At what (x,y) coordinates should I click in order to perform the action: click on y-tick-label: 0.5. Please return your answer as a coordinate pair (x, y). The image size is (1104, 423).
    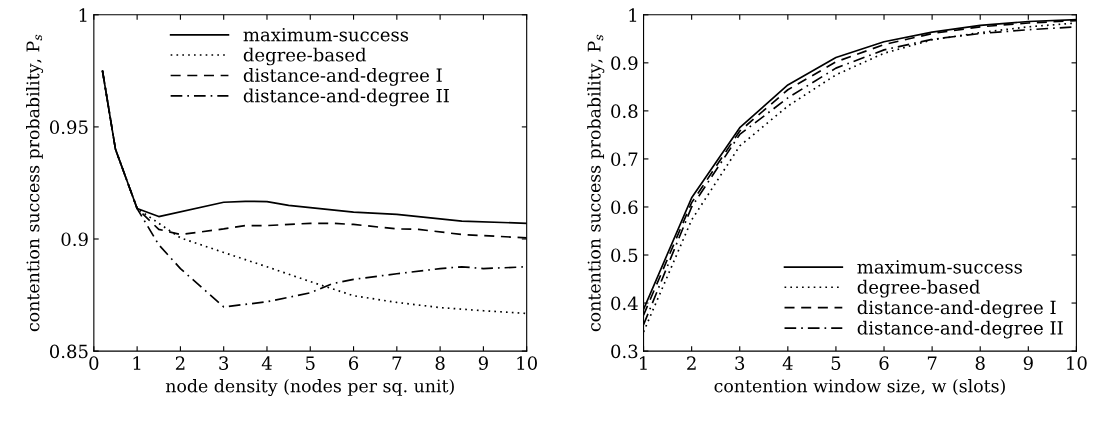
    Looking at the image, I should click on (624, 255).